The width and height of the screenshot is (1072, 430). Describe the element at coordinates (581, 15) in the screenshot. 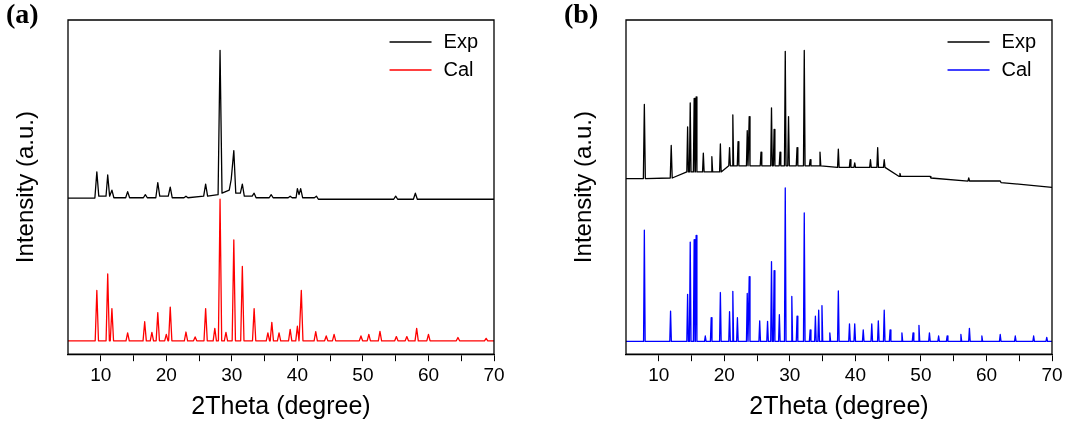

I see `chart-title: (b)` at that location.